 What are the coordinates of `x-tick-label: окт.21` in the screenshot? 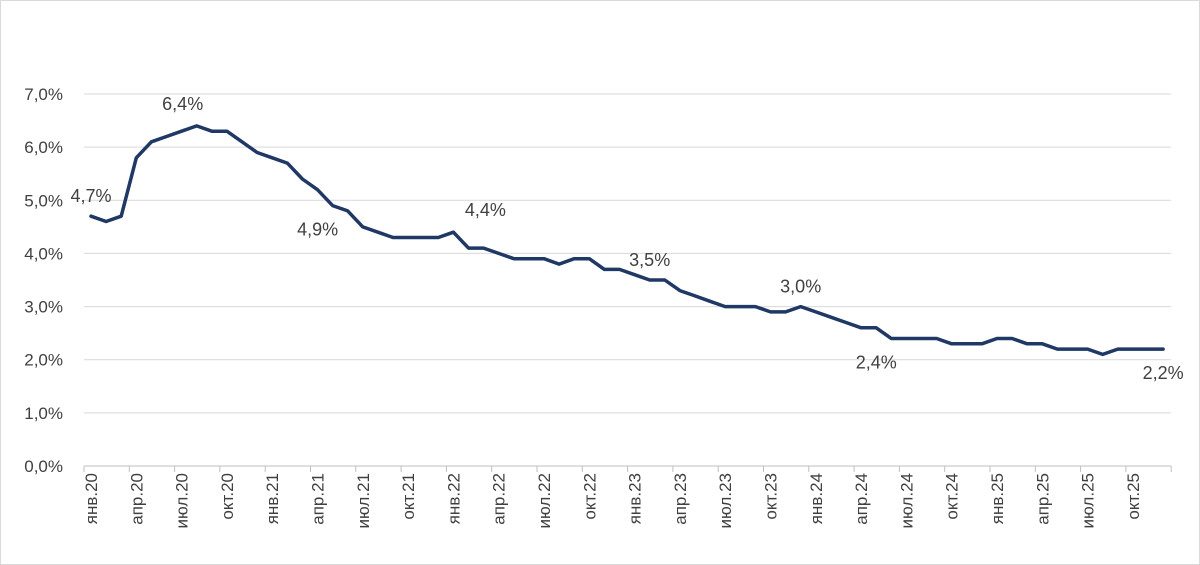 It's located at (408, 496).